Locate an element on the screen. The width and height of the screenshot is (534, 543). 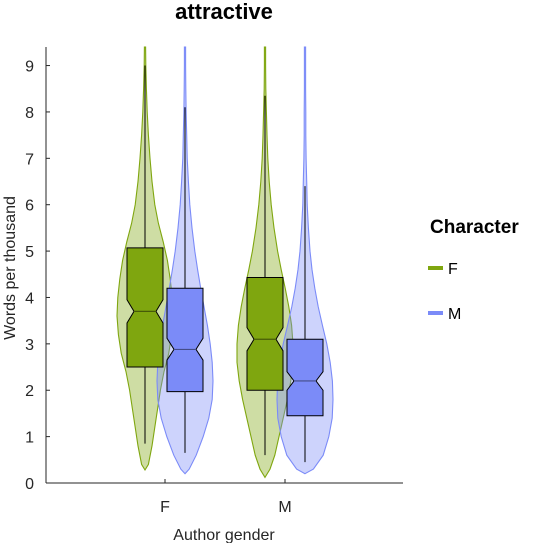
y-tick-label: 9 is located at coordinates (29, 67).